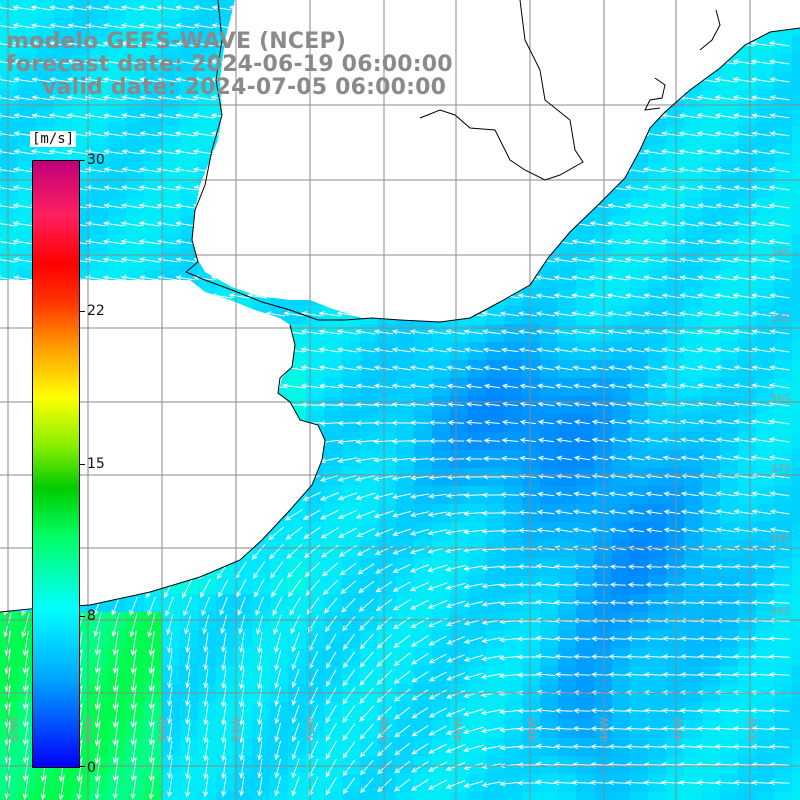 The height and width of the screenshot is (800, 800). What do you see at coordinates (82, 616) in the screenshot?
I see `colorbar-tickmark` at bounding box center [82, 616].